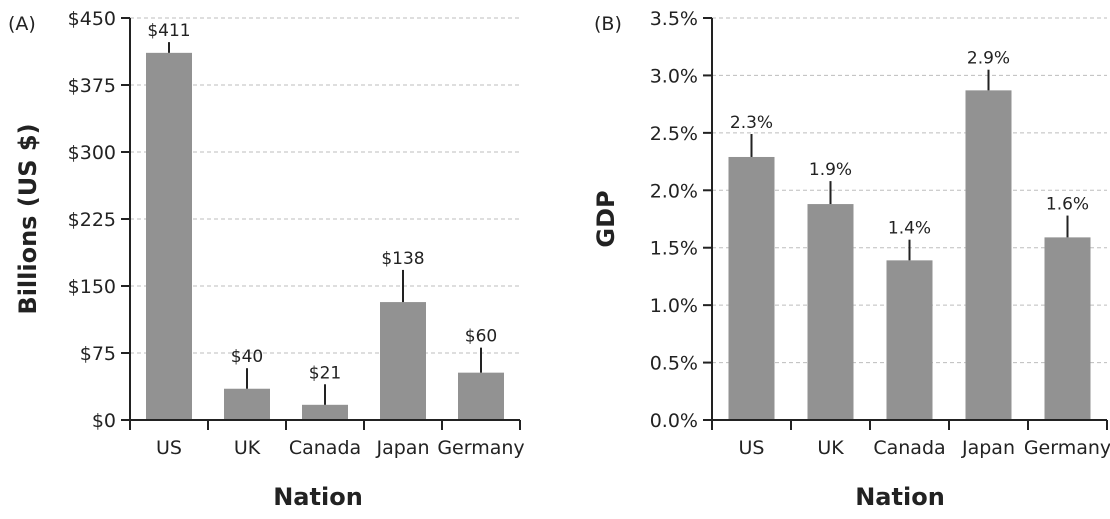 The width and height of the screenshot is (1110, 519). Describe the element at coordinates (481, 337) in the screenshot. I see `data-label: $60` at that location.